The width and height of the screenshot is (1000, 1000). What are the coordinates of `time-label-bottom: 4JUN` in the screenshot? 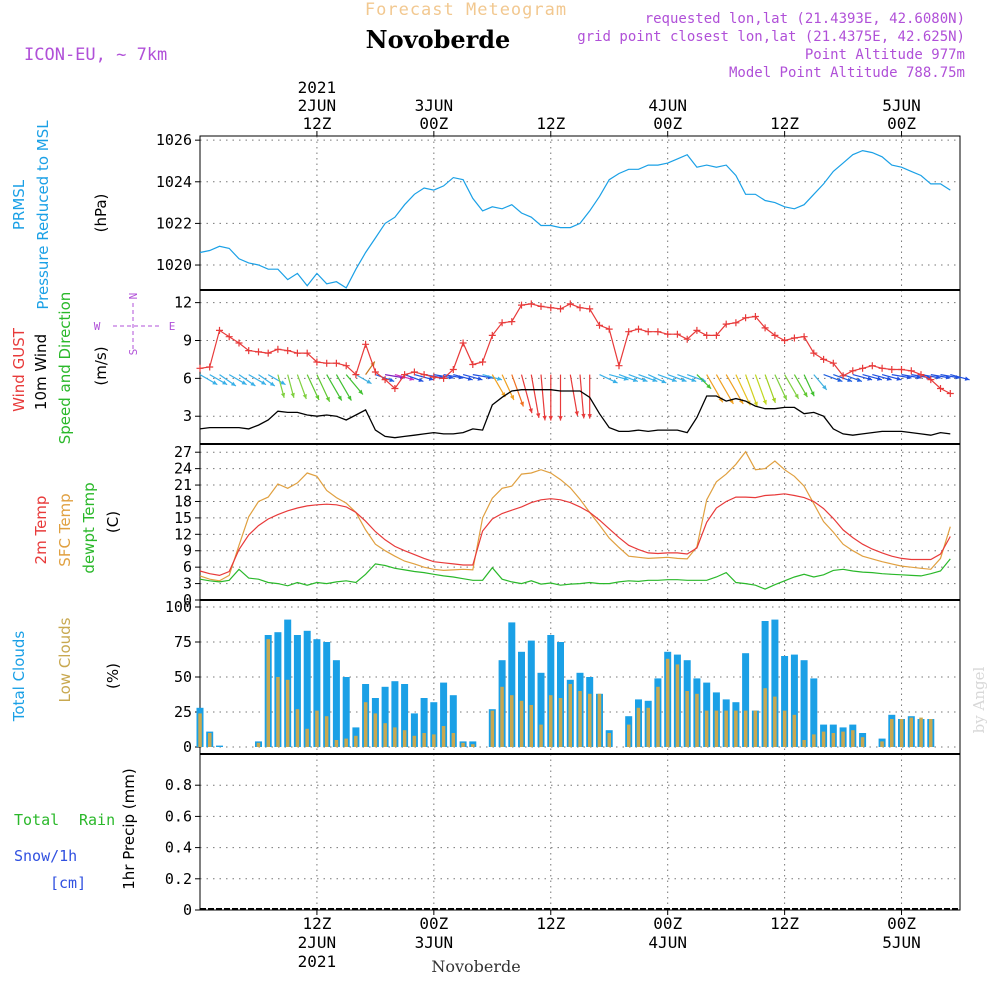 It's located at (667, 942).